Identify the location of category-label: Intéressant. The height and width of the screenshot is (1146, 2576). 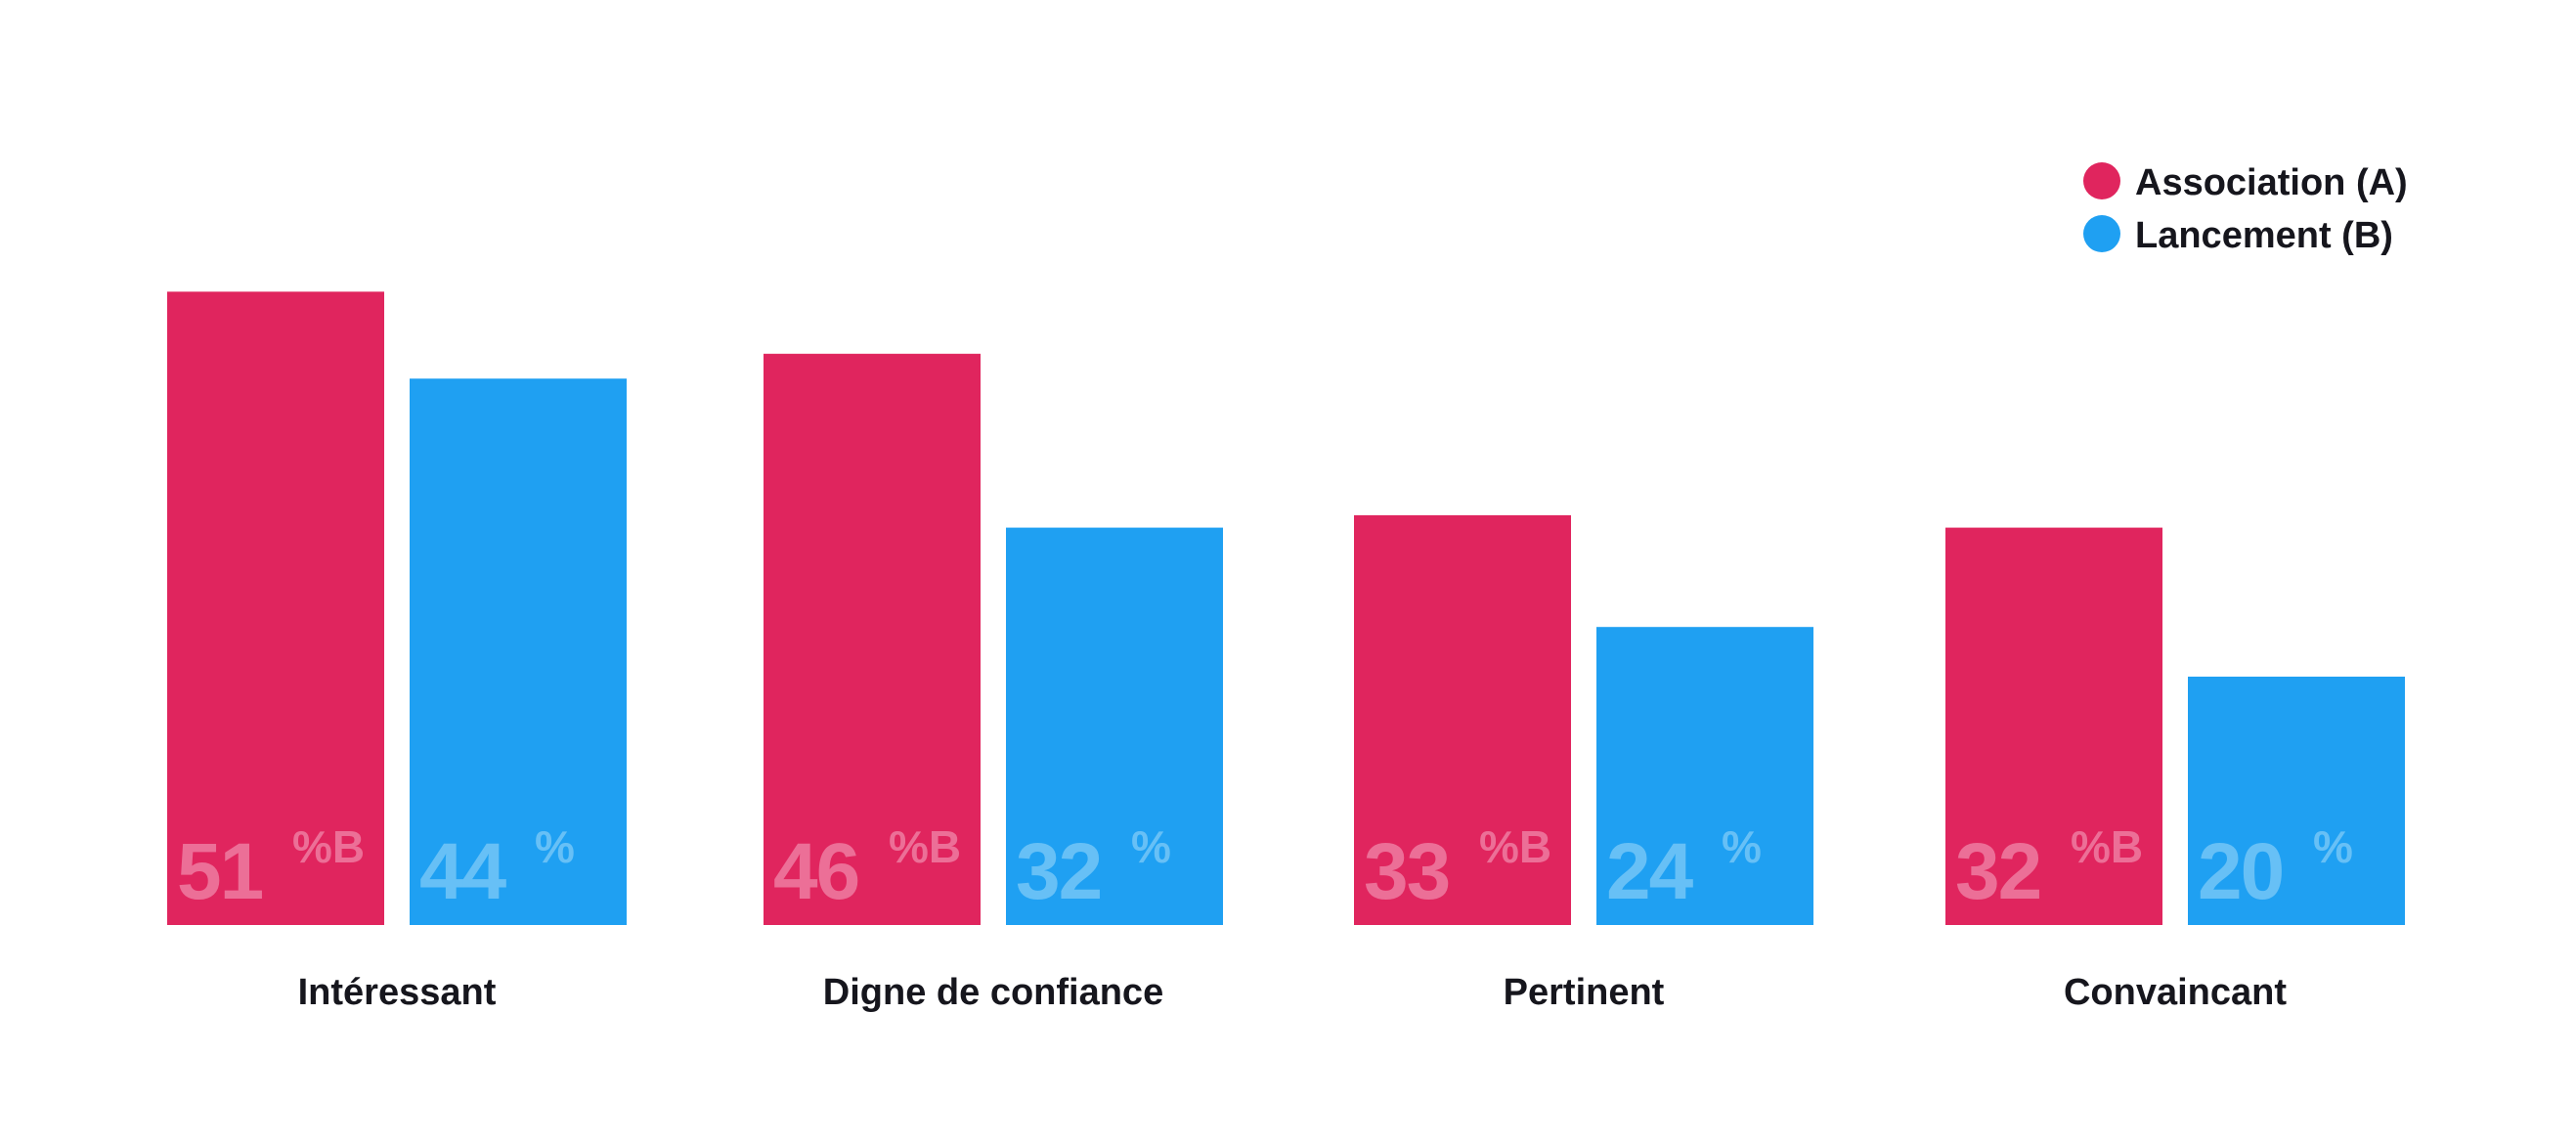
(397, 992).